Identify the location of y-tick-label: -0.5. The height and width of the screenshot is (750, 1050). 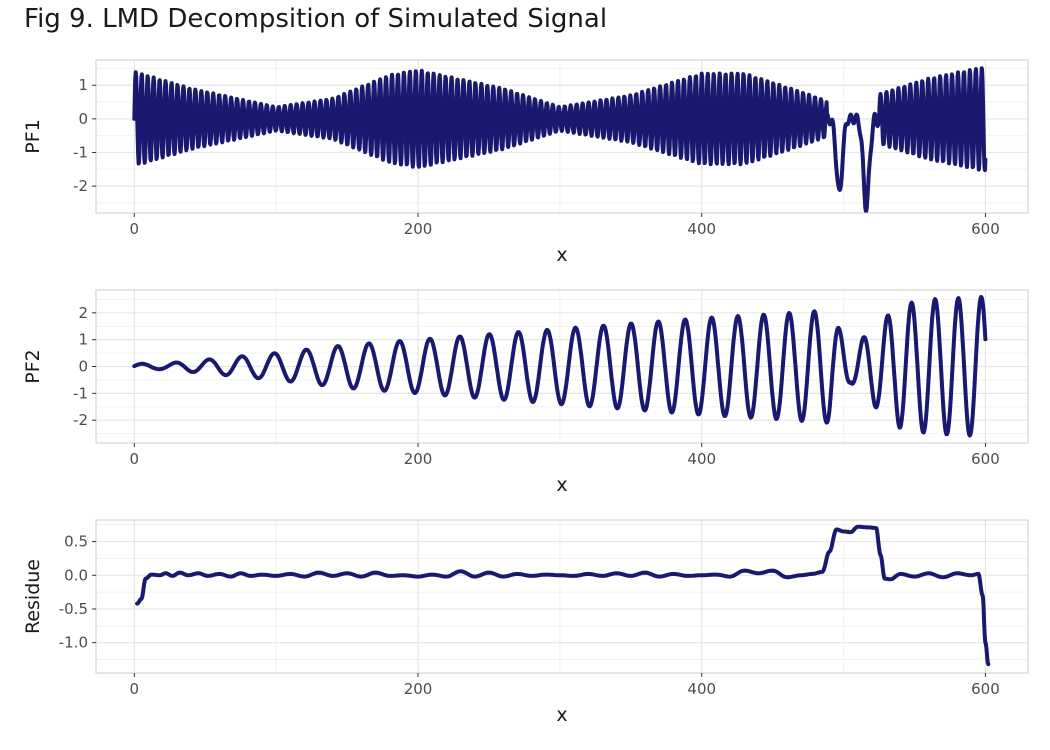
(73, 609).